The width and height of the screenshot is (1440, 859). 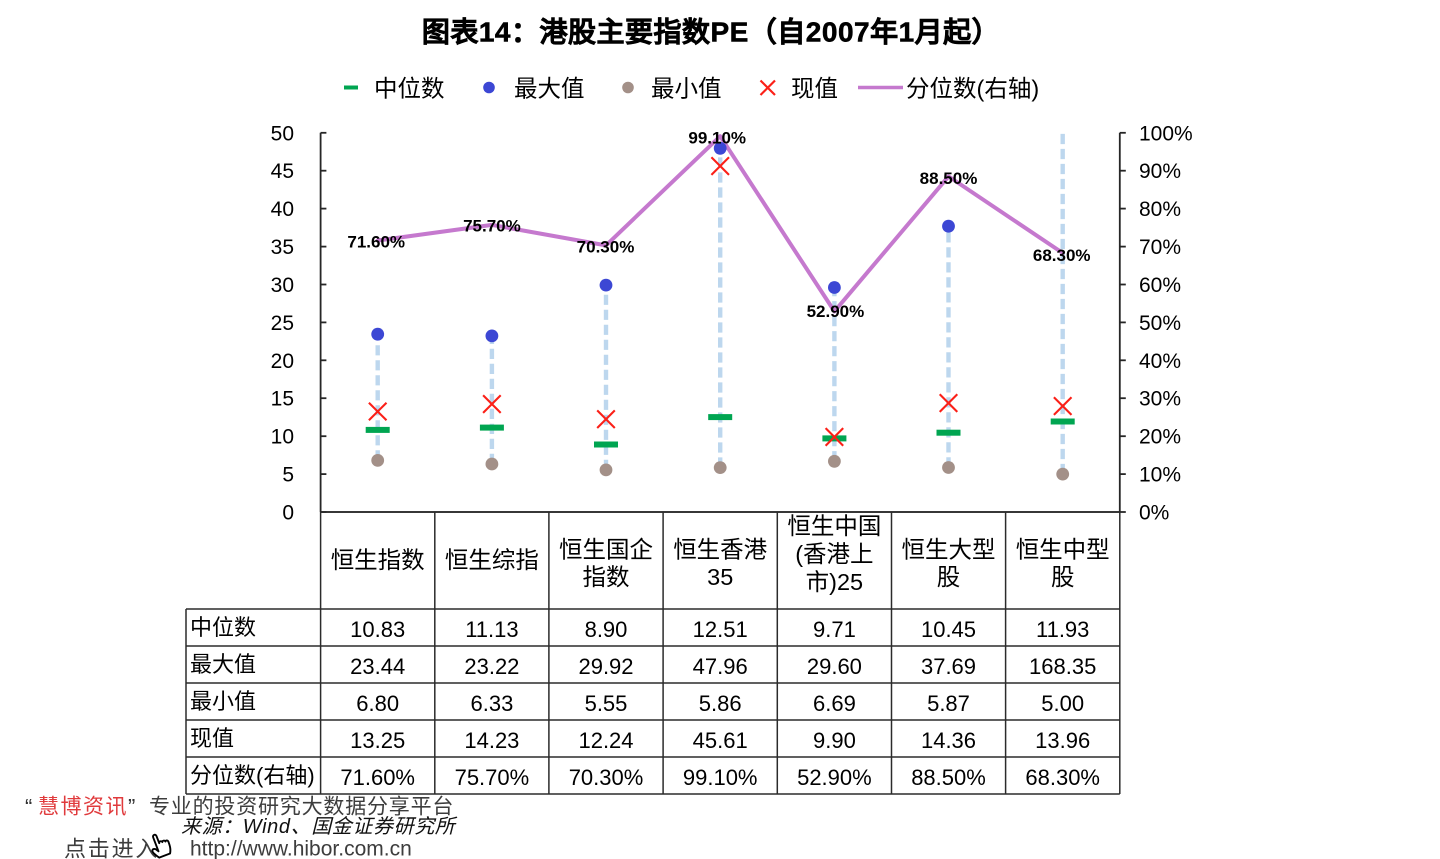 I want to click on svg-text: 13.96, so click(x=1062, y=740).